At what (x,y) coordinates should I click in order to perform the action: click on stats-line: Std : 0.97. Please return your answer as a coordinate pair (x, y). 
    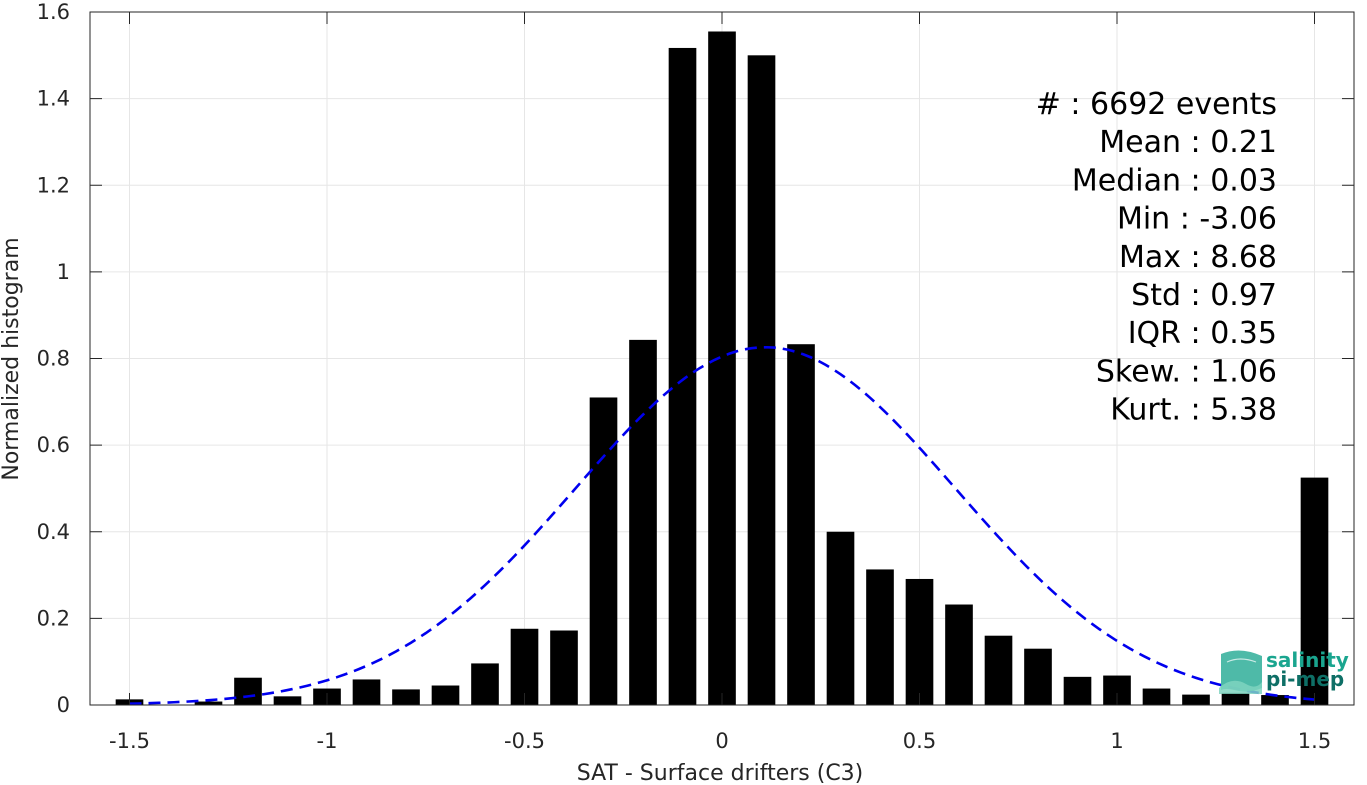
    Looking at the image, I should click on (1204, 295).